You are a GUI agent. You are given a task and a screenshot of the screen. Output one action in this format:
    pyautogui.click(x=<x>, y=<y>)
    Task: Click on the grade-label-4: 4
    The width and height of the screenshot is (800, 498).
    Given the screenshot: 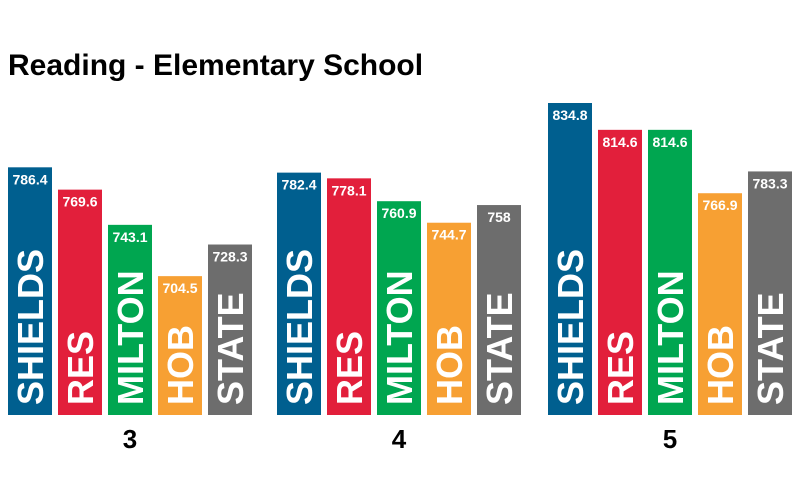 What is the action you would take?
    pyautogui.click(x=399, y=439)
    